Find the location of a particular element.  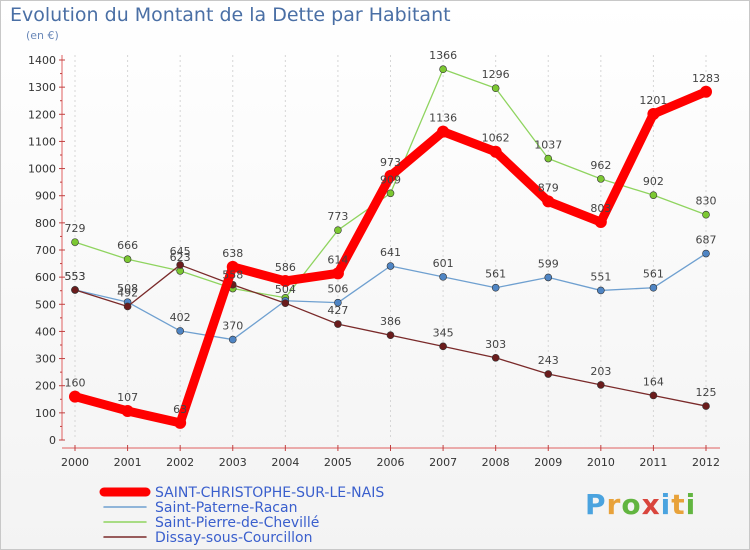

x-tick-label: 2002 is located at coordinates (180, 462).